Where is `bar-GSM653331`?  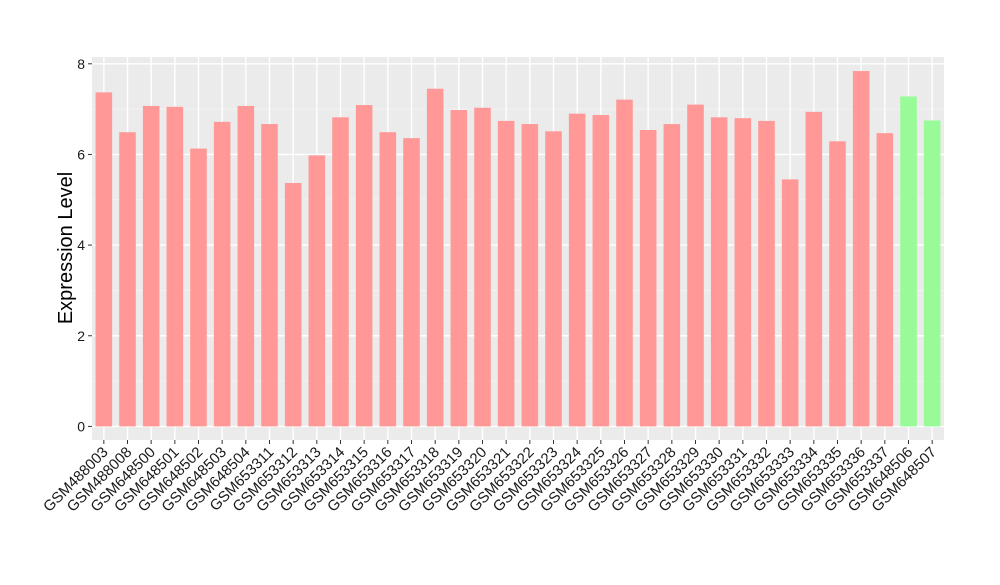
bar-GSM653331 is located at coordinates (743, 272).